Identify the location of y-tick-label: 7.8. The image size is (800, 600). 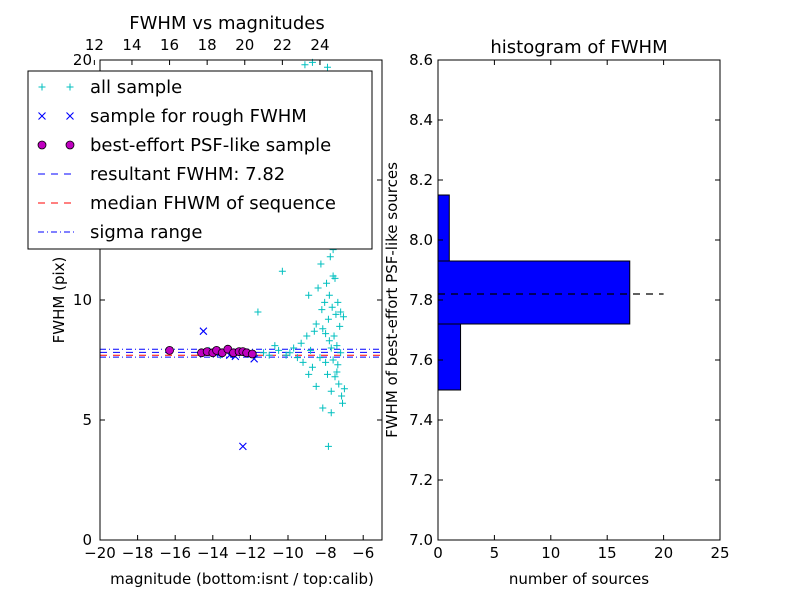
(421, 300).